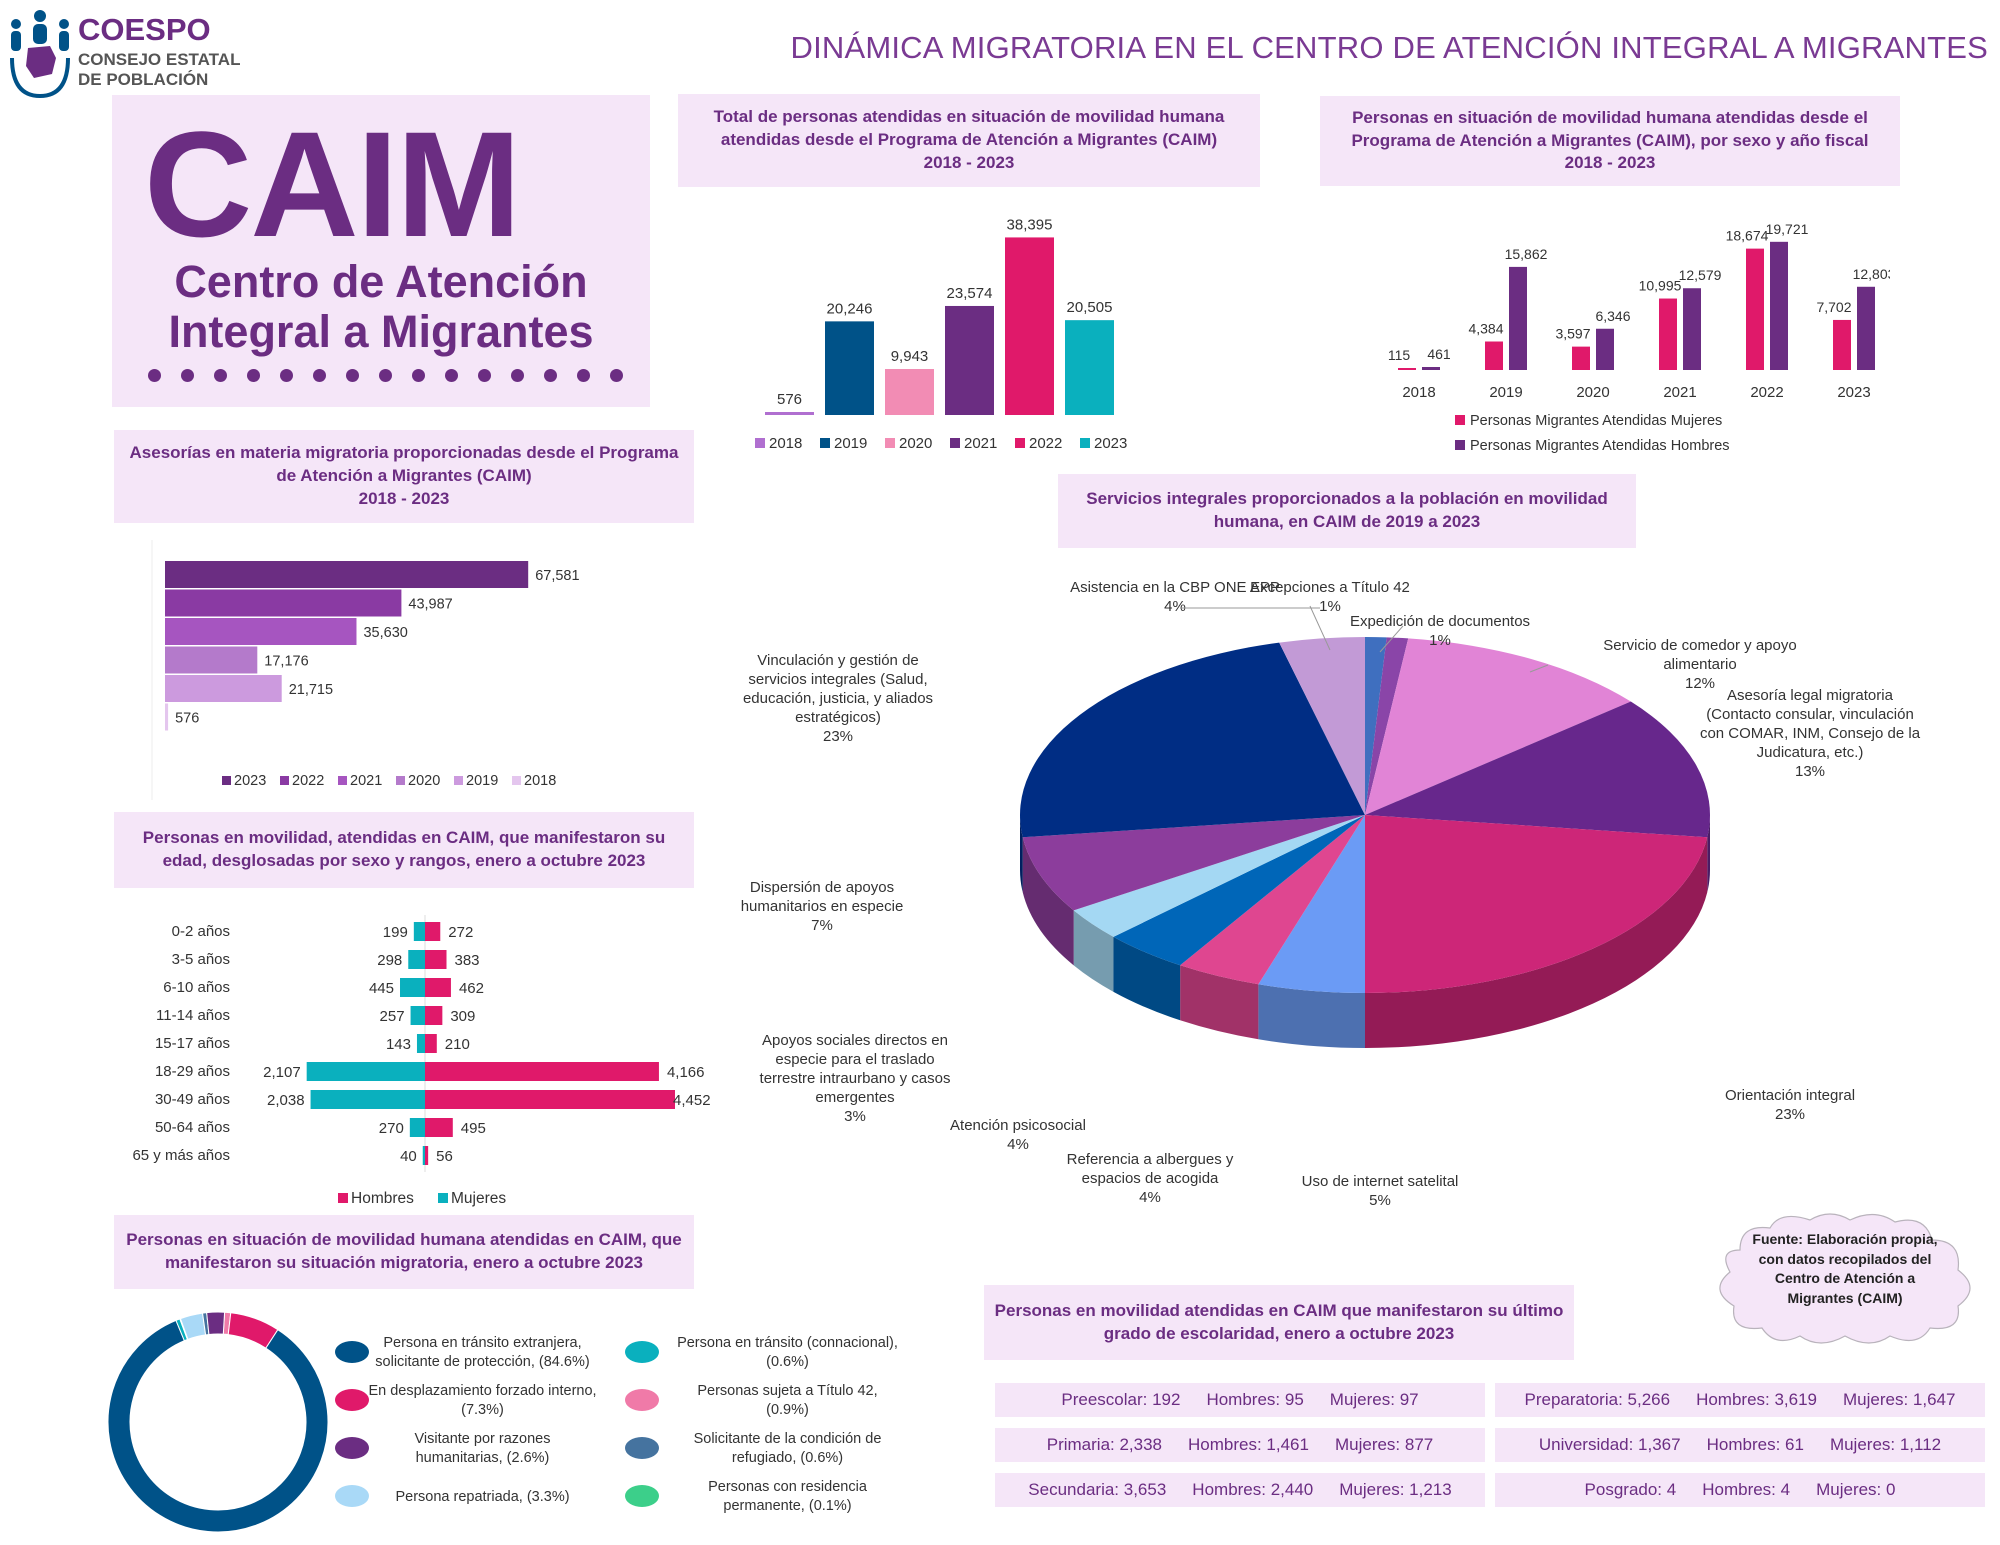 This screenshot has width=2000, height=1545. I want to click on escolaridad-row: Preescolar: 192 Hombres: 95 Mujeres: 97, so click(1240, 1400).